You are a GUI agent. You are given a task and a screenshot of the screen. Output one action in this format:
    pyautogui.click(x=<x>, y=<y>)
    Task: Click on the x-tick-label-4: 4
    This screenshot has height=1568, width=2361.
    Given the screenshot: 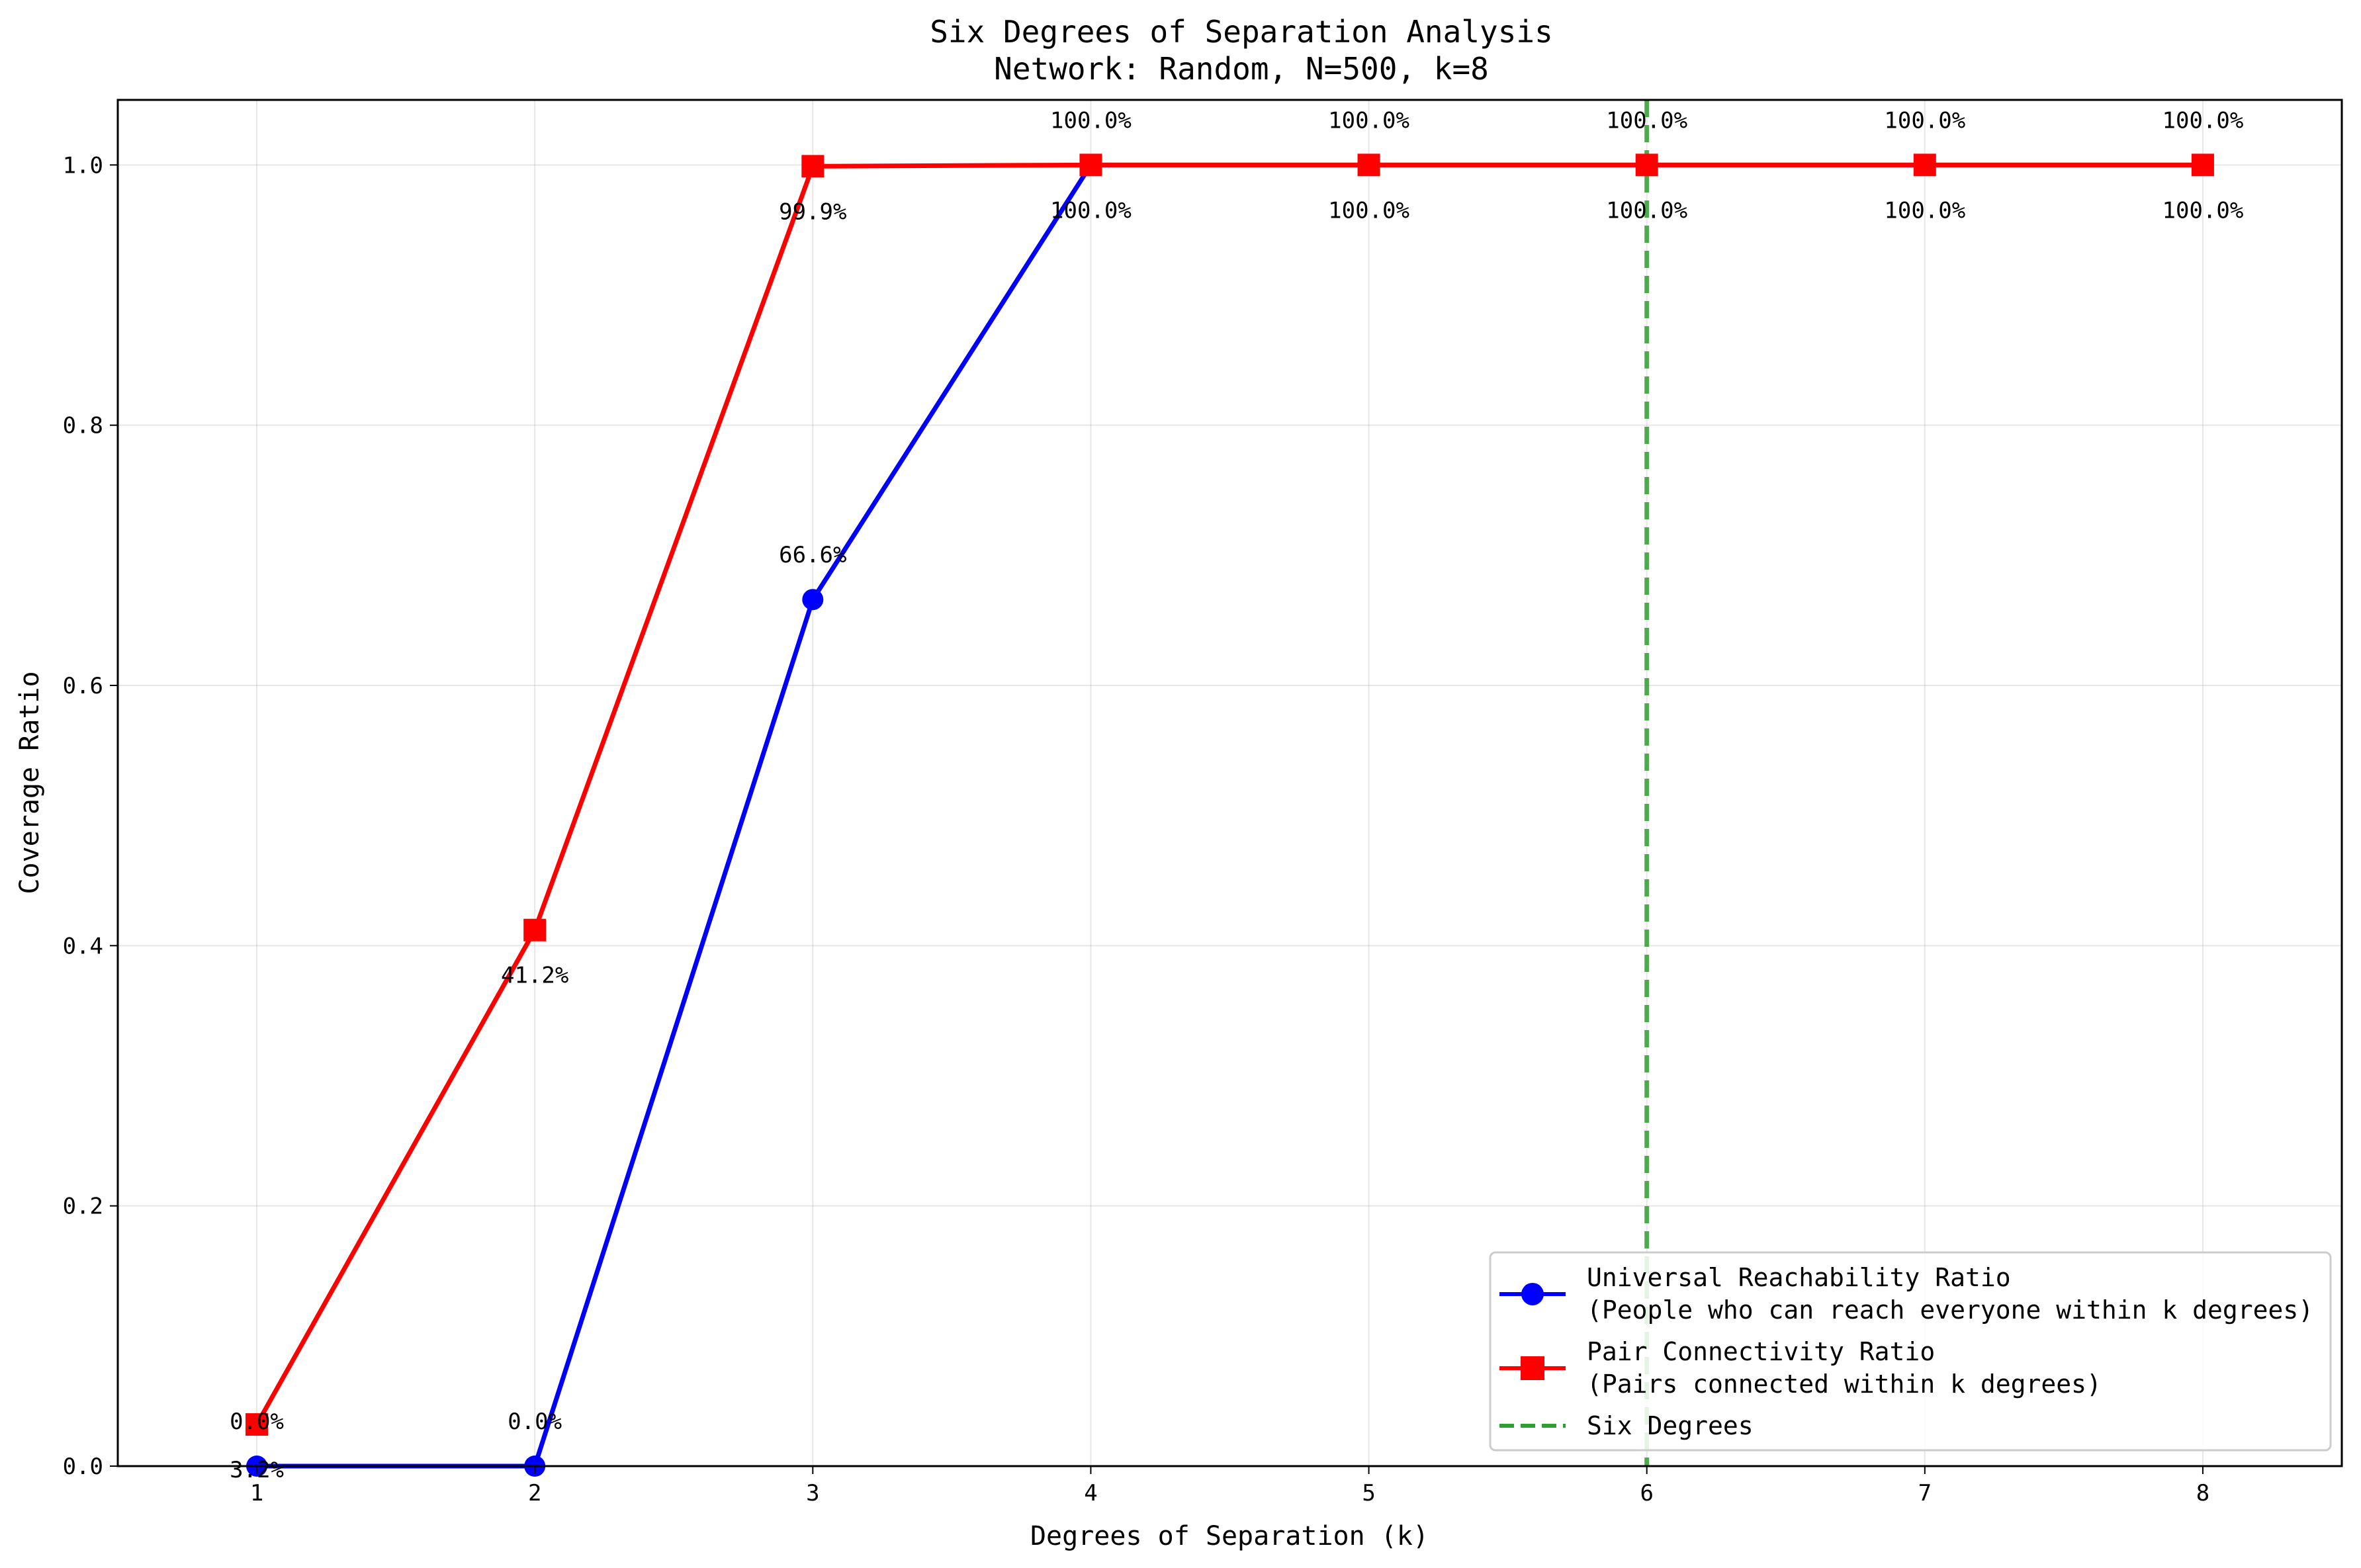 What is the action you would take?
    pyautogui.click(x=1090, y=1493)
    